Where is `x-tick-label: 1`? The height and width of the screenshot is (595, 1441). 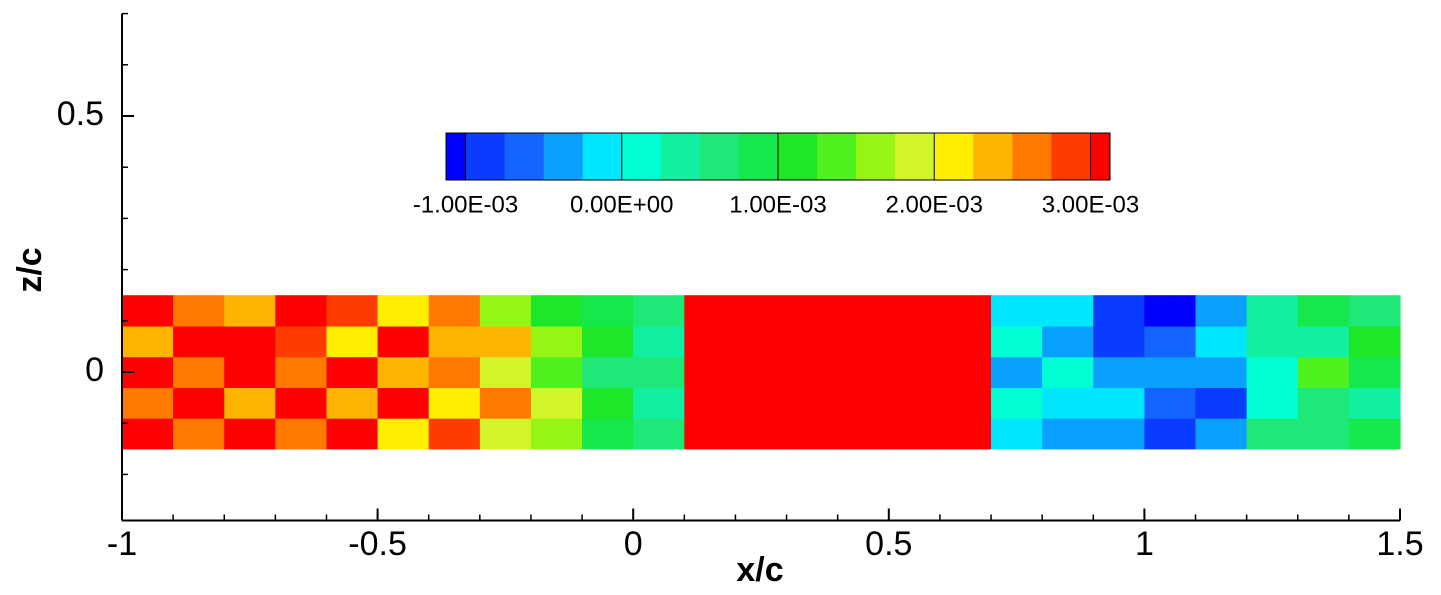 x-tick-label: 1 is located at coordinates (1144, 544).